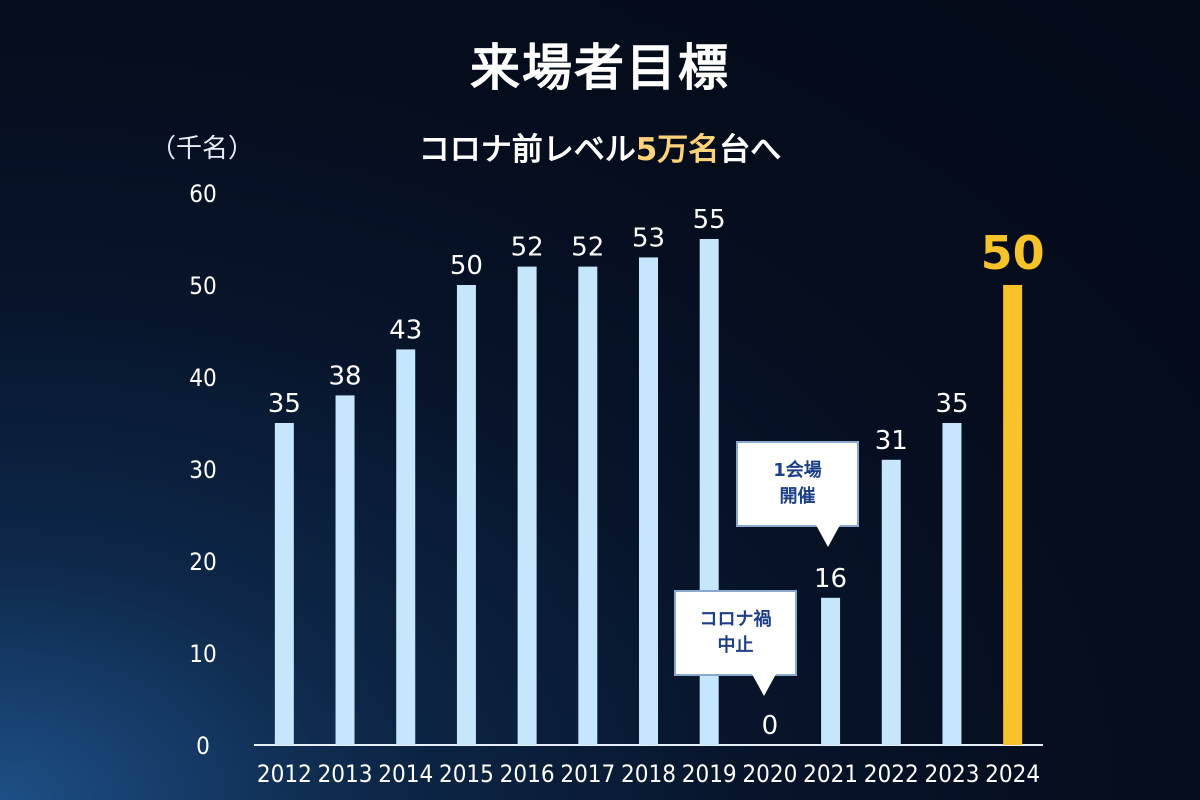 The height and width of the screenshot is (800, 1200). I want to click on x-tick-label: 2014, so click(405, 774).